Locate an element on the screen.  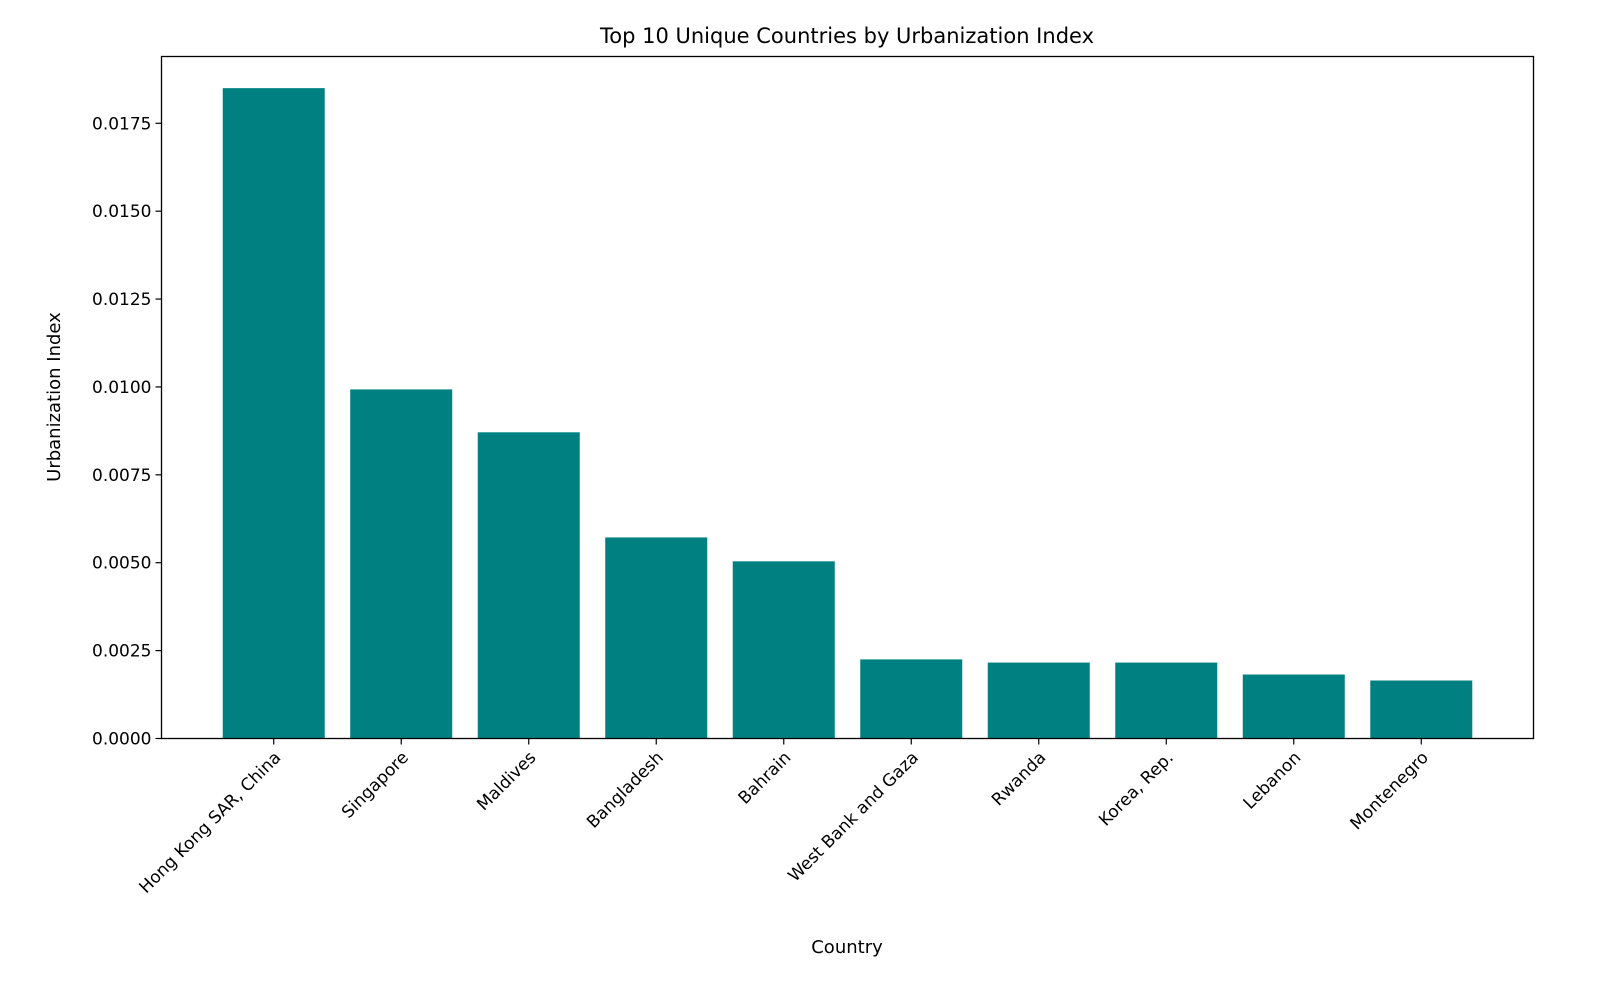
x-tick-label: Rwanda is located at coordinates (1019, 779).